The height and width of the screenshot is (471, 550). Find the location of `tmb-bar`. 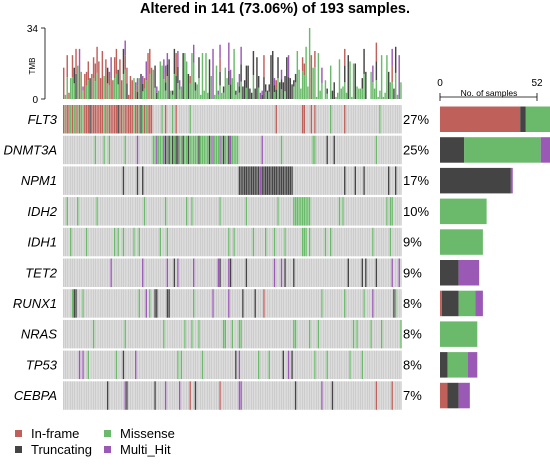

tmb-bar is located at coordinates (336, 97).